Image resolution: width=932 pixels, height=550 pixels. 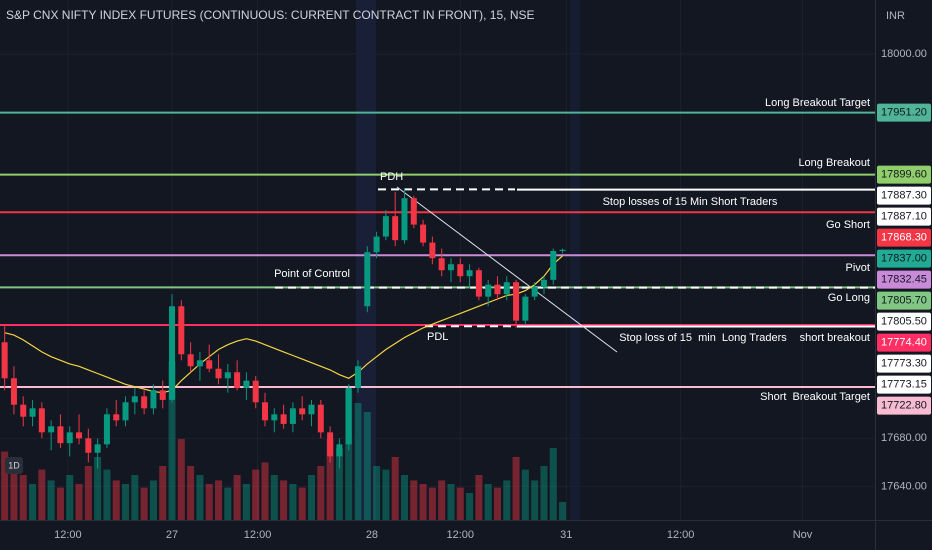 I want to click on annotation: Point of Control, so click(x=312, y=274).